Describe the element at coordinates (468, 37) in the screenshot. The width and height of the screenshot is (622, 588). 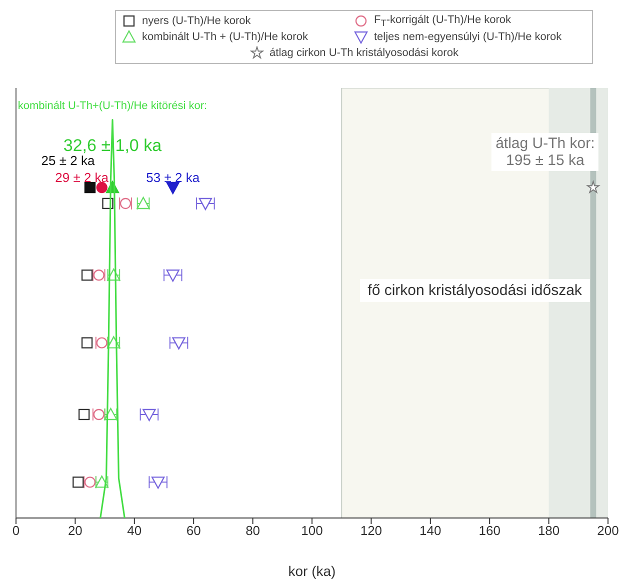
I see `legend-label: teljes nem-egyensúlyi (U-Th)/He korok` at that location.